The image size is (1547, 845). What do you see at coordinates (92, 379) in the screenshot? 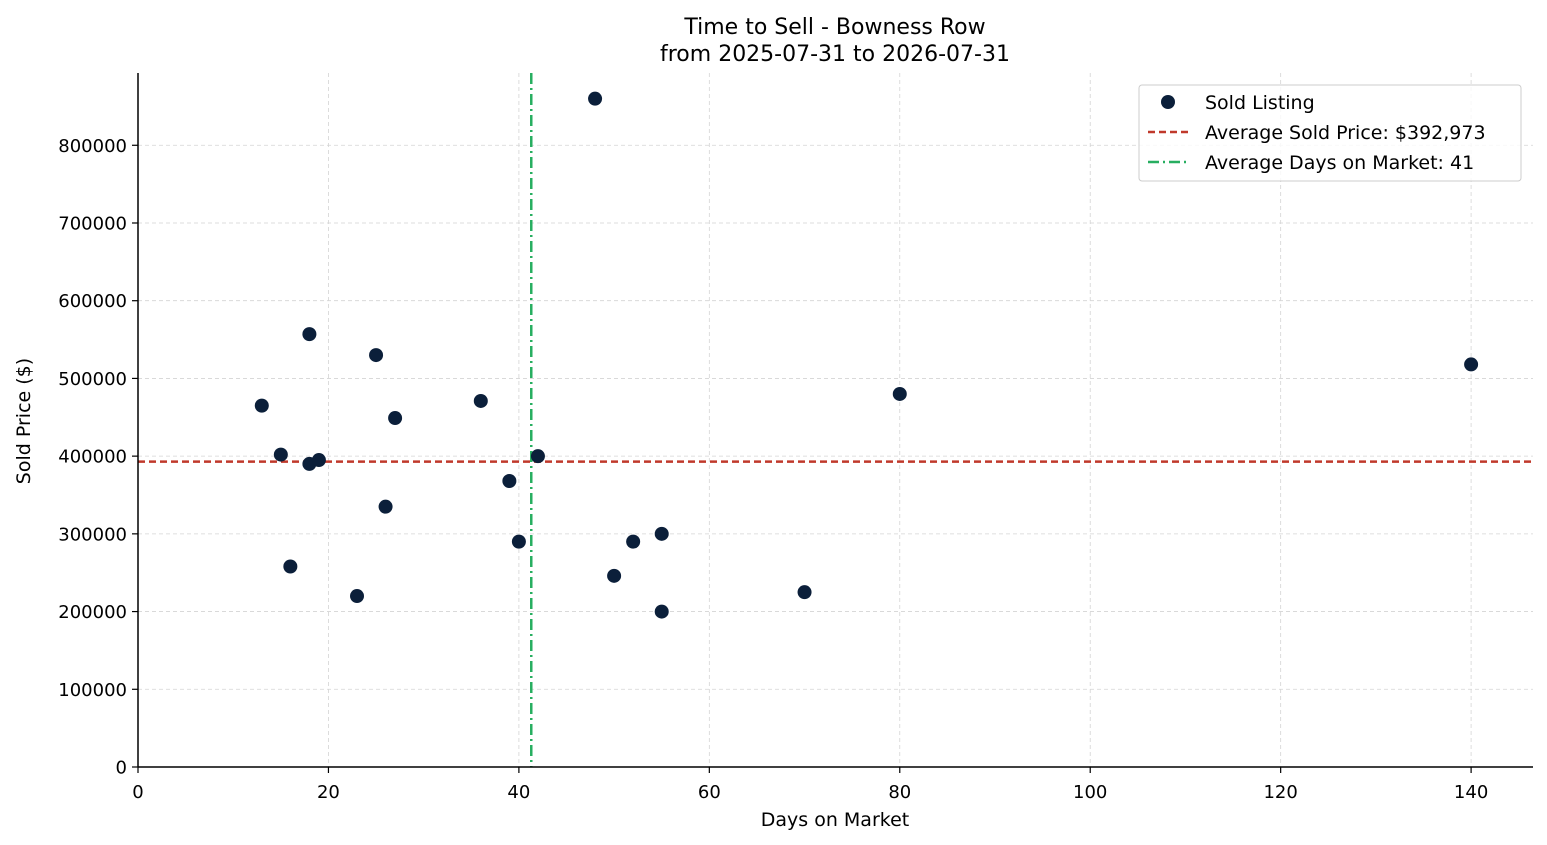
I see `y-tick-label: 500000` at bounding box center [92, 379].